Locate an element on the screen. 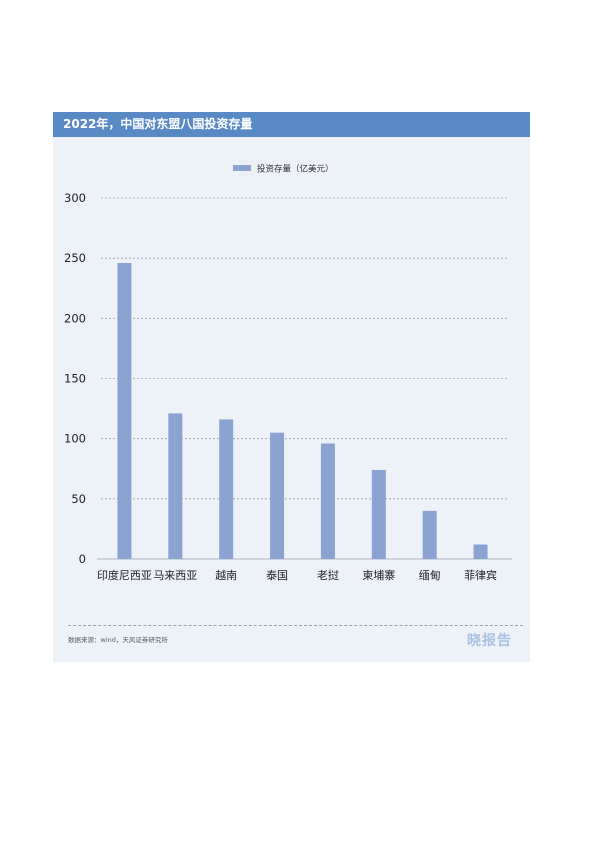 The image size is (595, 841). x-tick-label: 缅甸 is located at coordinates (430, 575).